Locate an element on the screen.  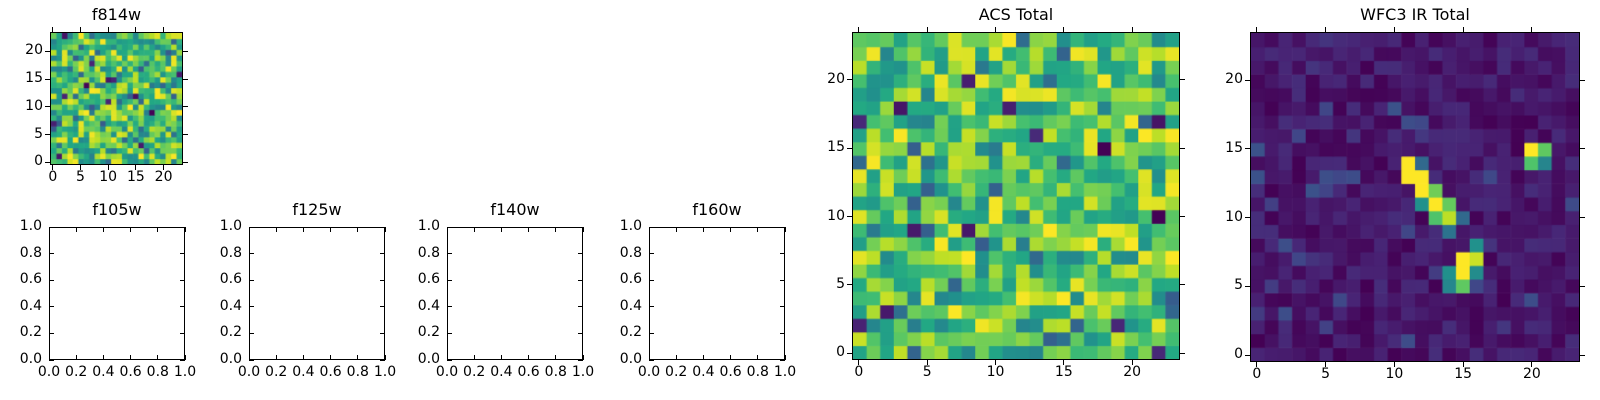
plot-title-wfc3-ir-total: WFC3 IR Total is located at coordinates (1415, 14).